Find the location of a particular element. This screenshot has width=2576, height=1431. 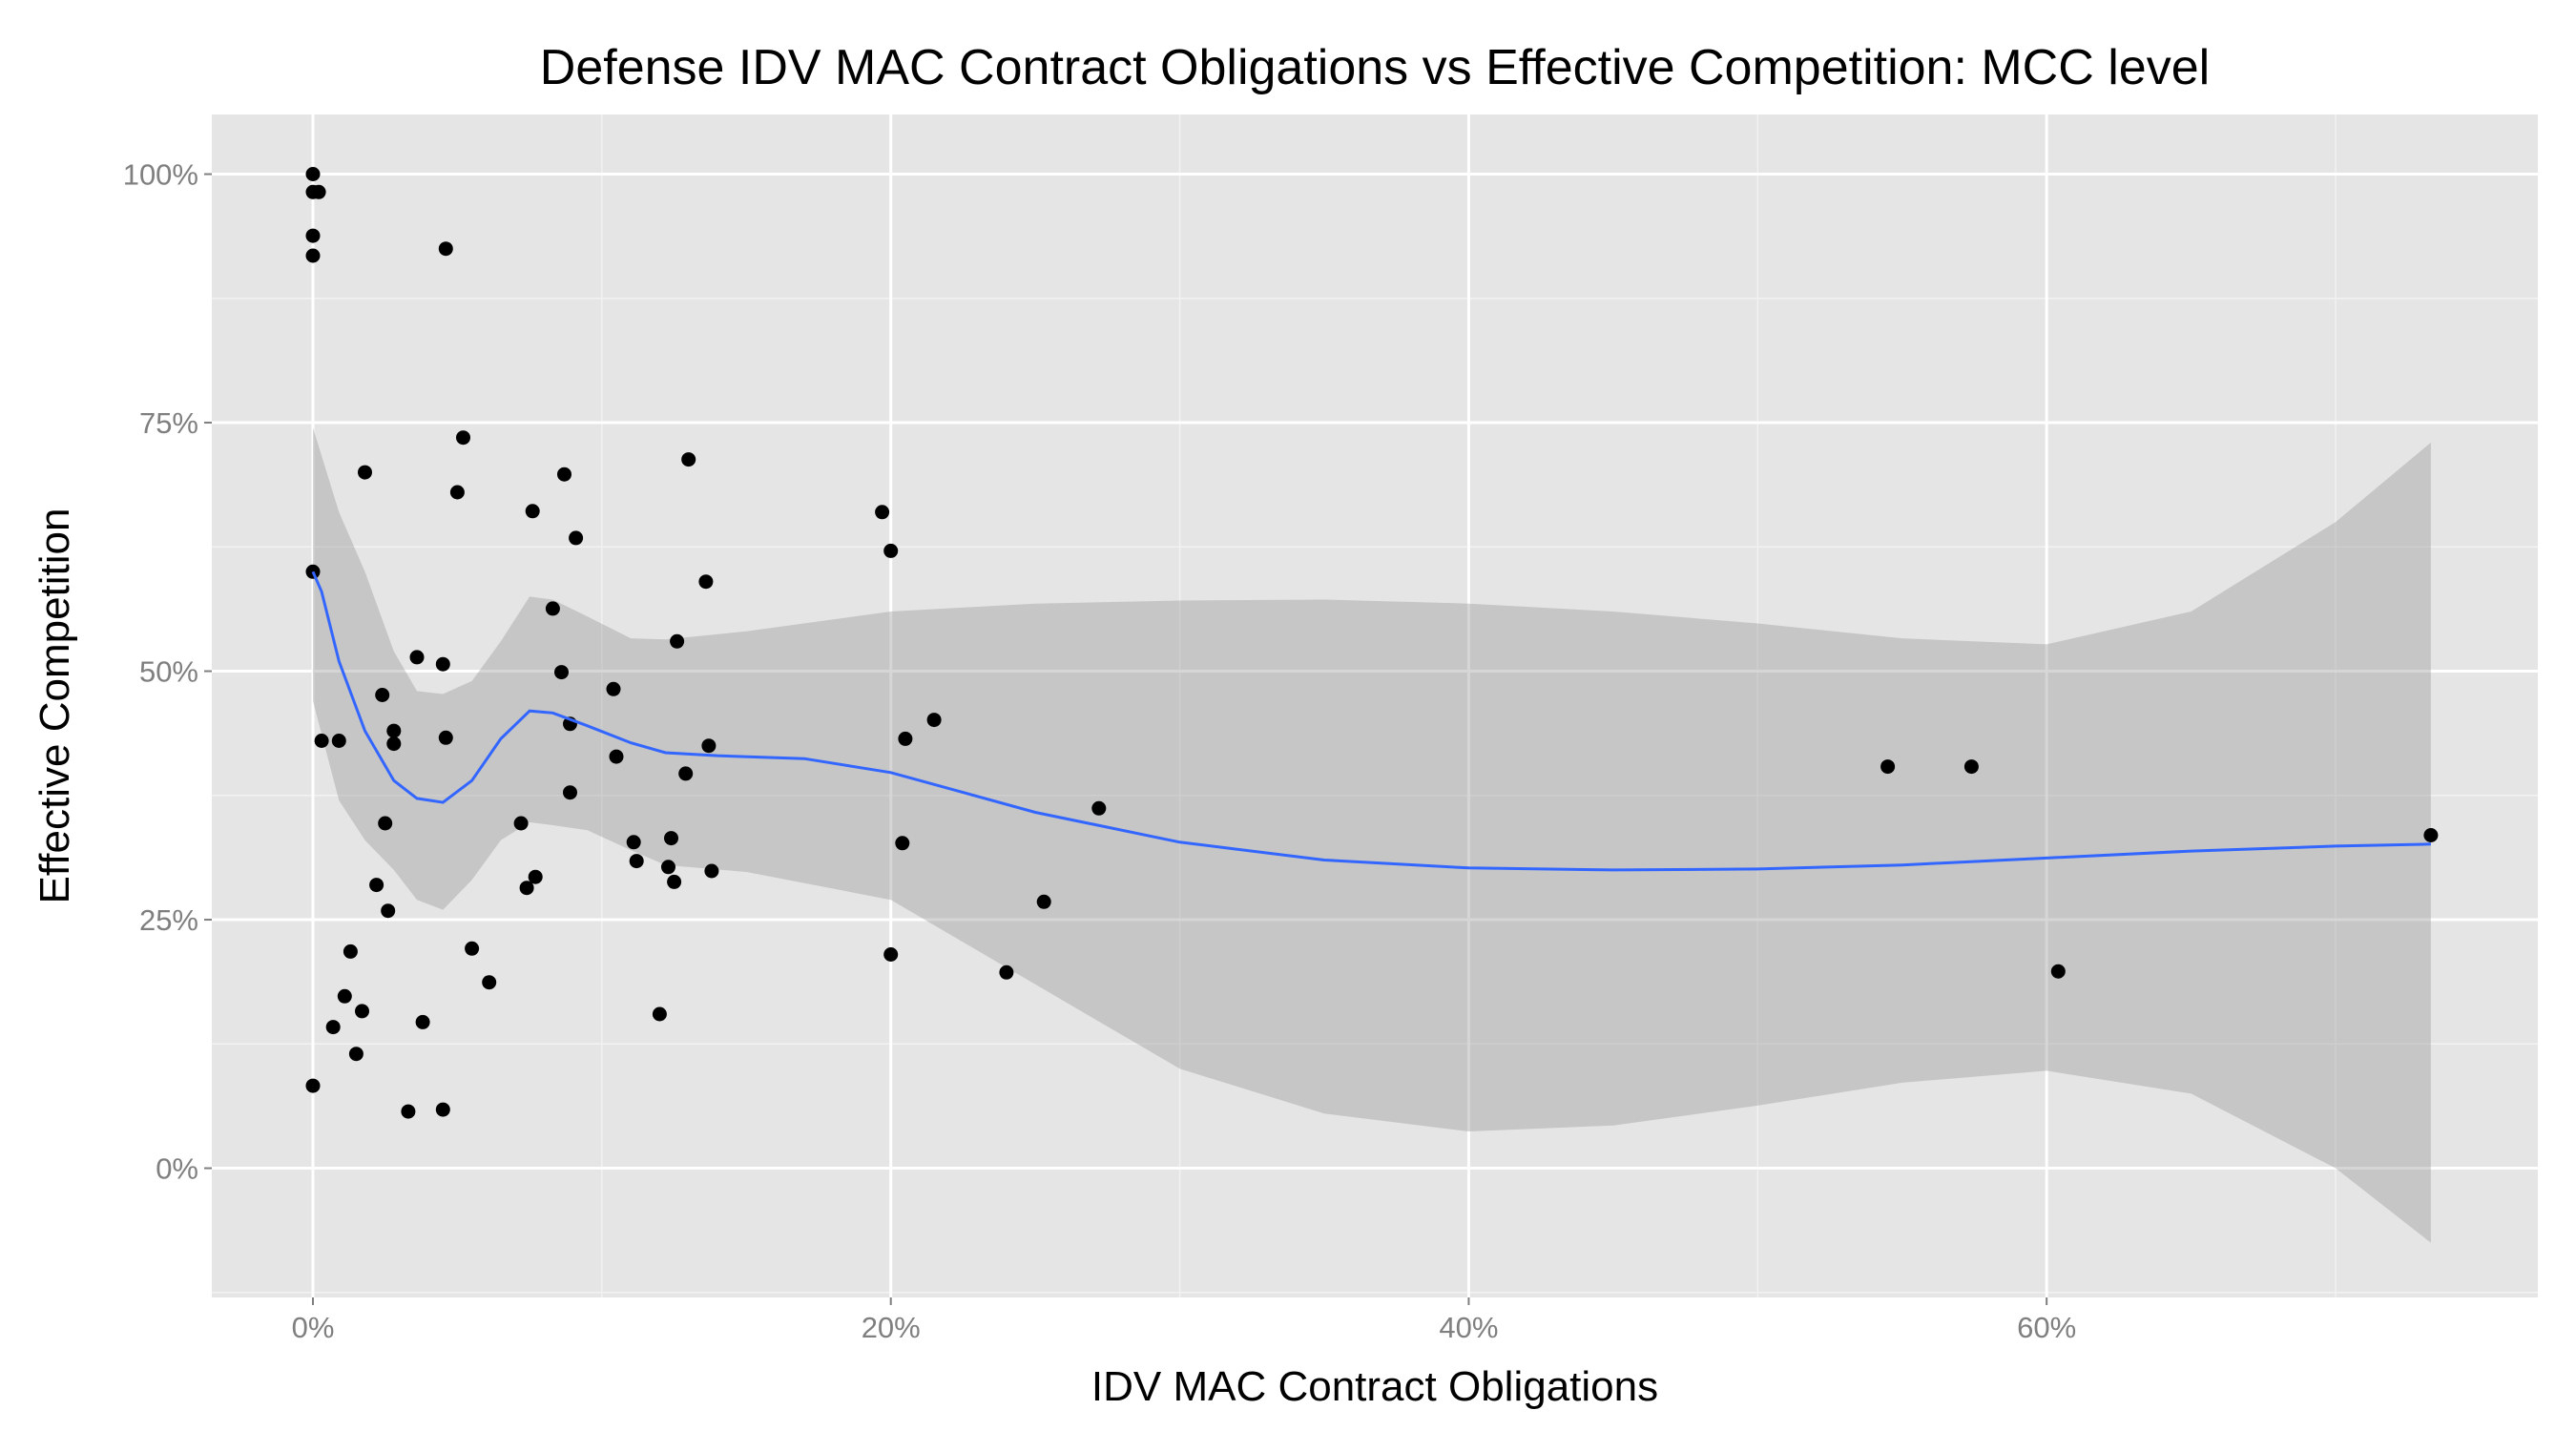

x-tick-label: 60% is located at coordinates (2046, 1327).